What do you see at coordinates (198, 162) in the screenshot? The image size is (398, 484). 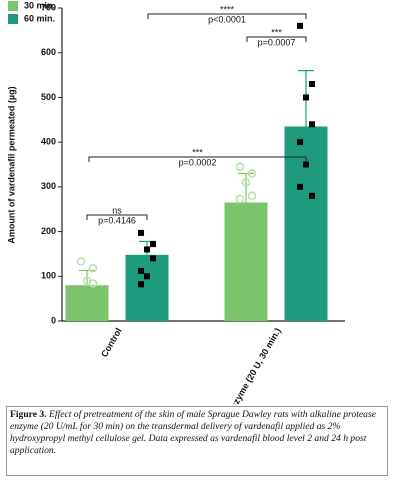 I see `p-value: p=0.0002` at bounding box center [198, 162].